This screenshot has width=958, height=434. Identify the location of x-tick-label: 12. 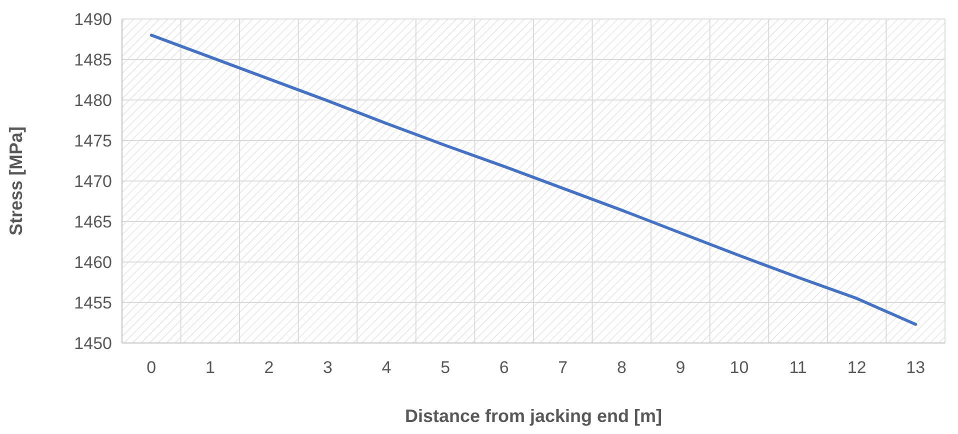
(856, 367).